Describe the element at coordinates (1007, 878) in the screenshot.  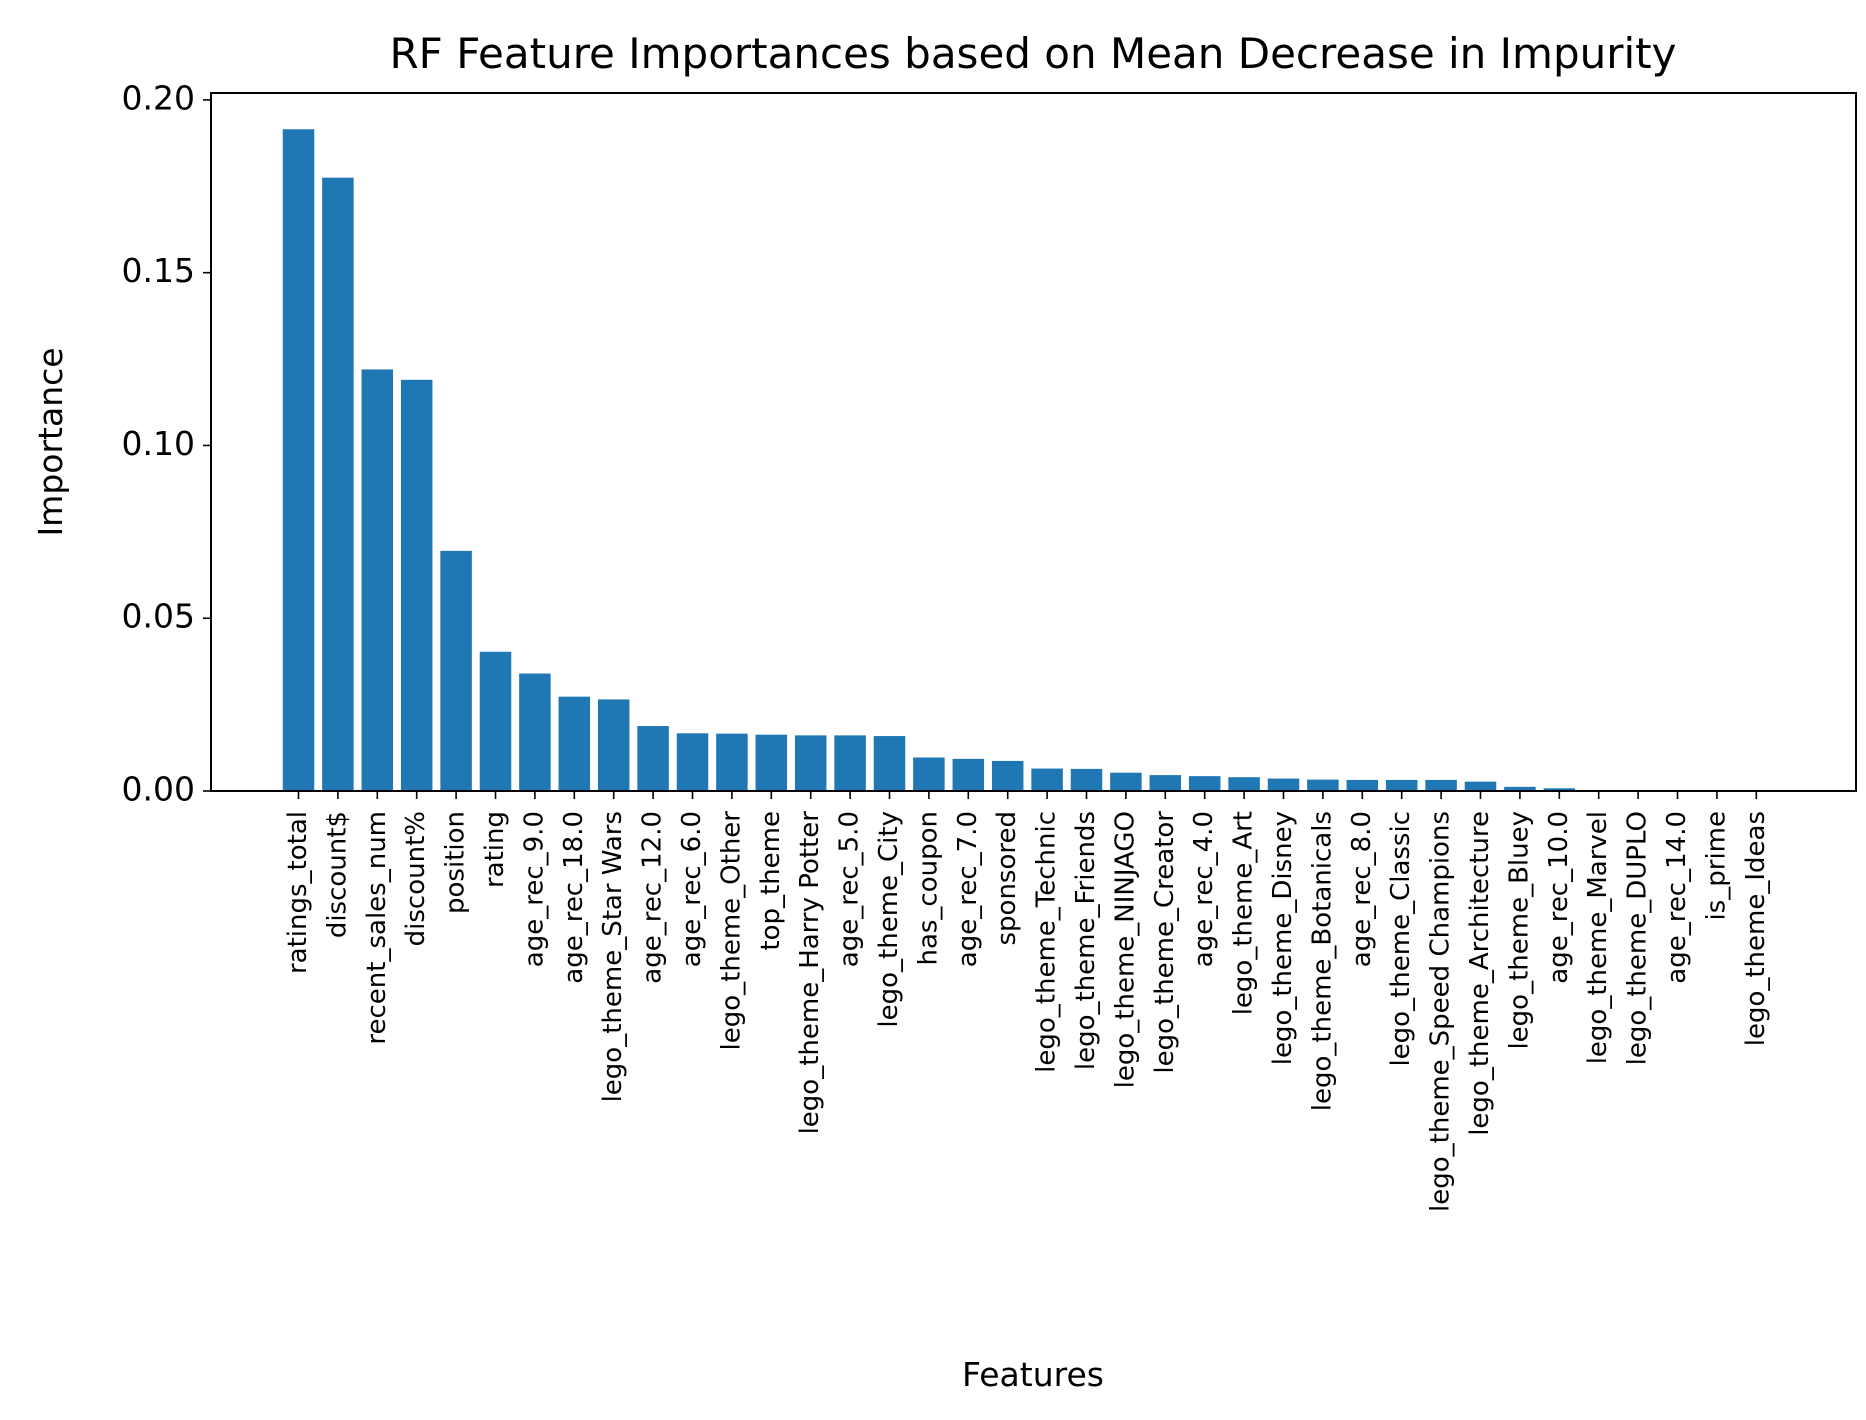
I see `x-tick-label-18: sponsored` at that location.